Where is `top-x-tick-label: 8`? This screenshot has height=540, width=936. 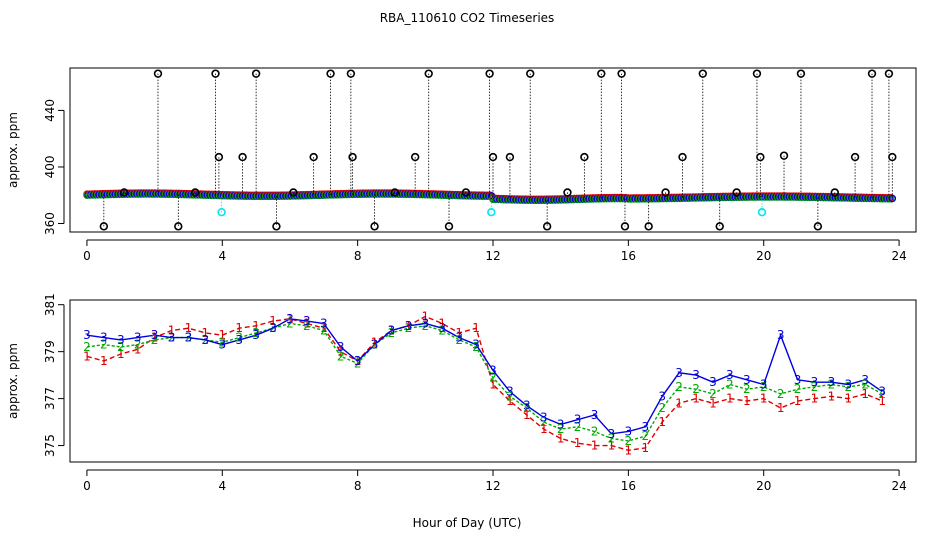 top-x-tick-label: 8 is located at coordinates (358, 256).